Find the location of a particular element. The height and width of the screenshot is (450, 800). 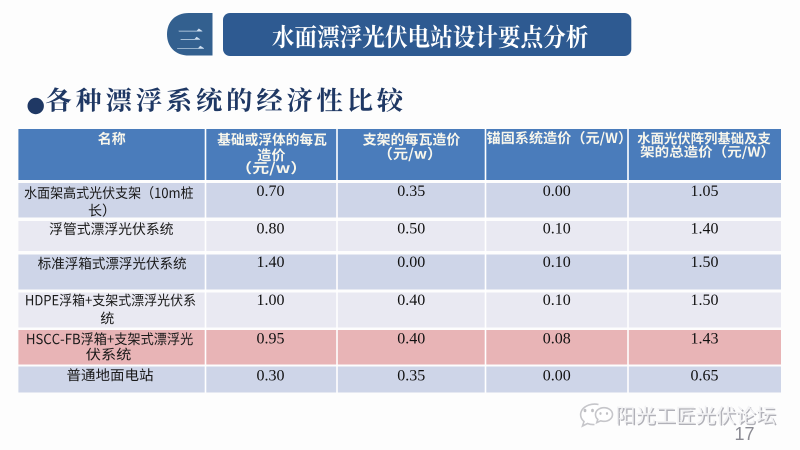

svg-text: 1.00 is located at coordinates (271, 300).